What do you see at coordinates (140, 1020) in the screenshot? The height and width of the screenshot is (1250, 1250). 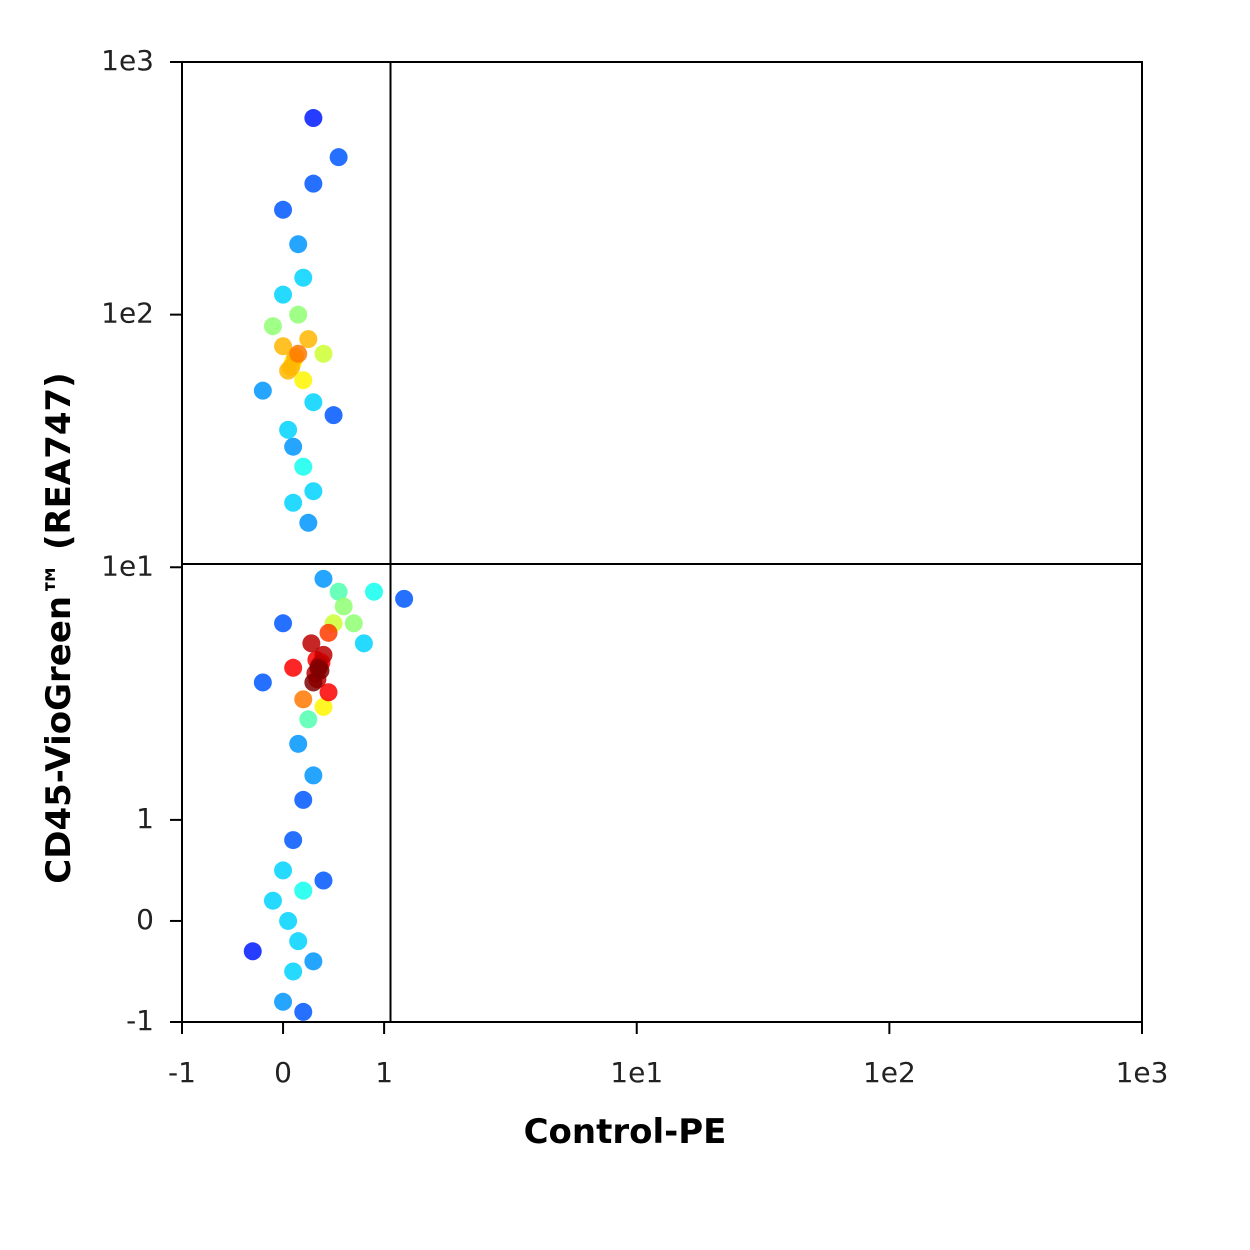 I see `y-tick-label: -1` at bounding box center [140, 1020].